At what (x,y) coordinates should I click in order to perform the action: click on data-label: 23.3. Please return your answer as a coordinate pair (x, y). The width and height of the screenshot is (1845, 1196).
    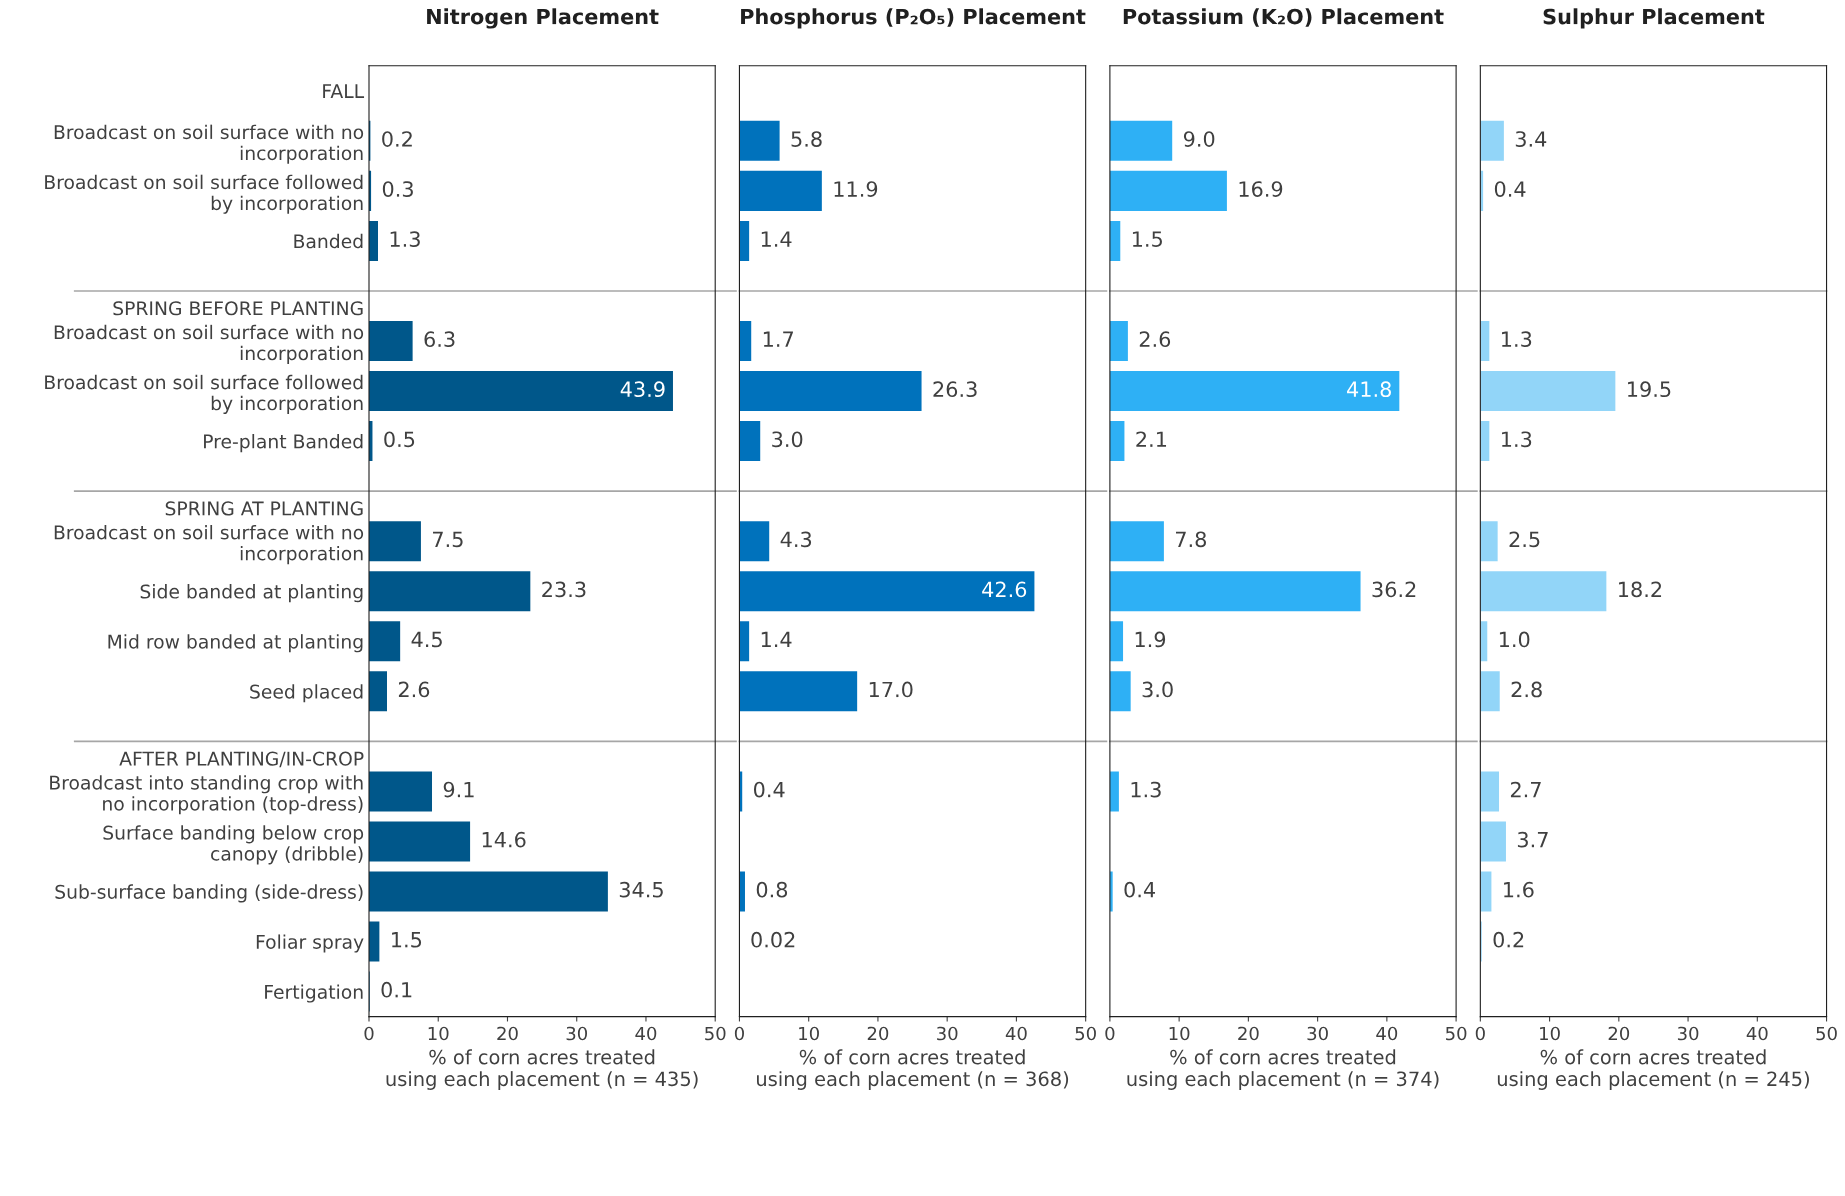
    Looking at the image, I should click on (564, 589).